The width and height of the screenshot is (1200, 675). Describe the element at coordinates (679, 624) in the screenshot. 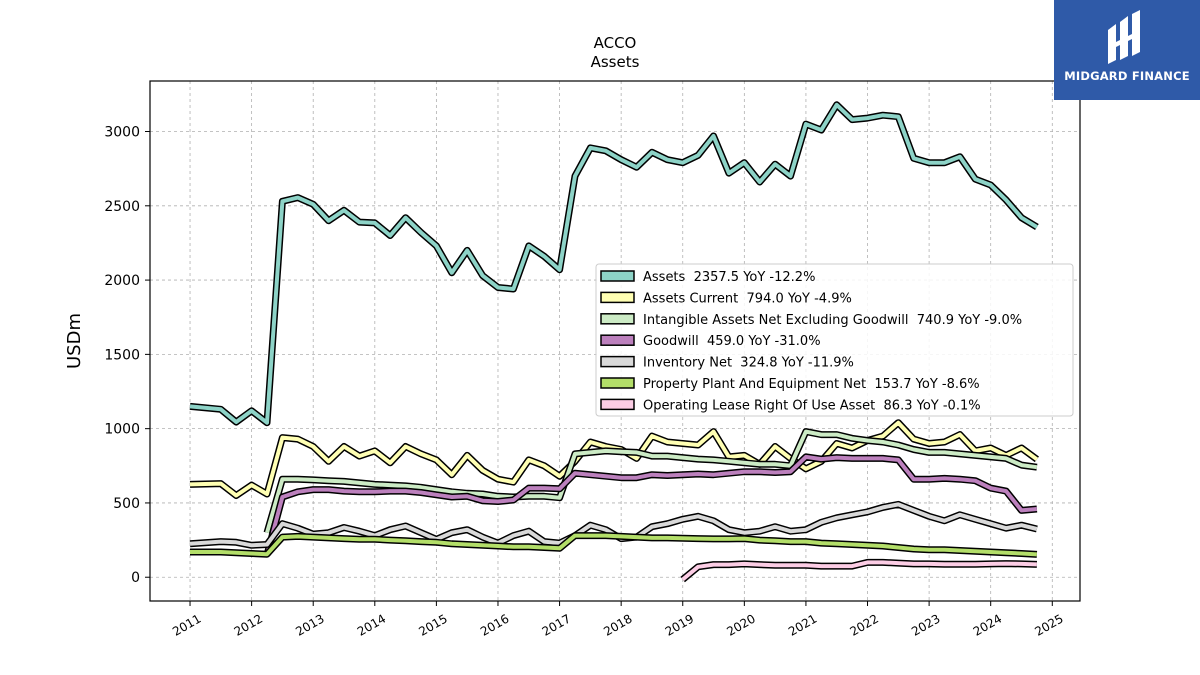

I see `x-tick-label: 2019` at that location.